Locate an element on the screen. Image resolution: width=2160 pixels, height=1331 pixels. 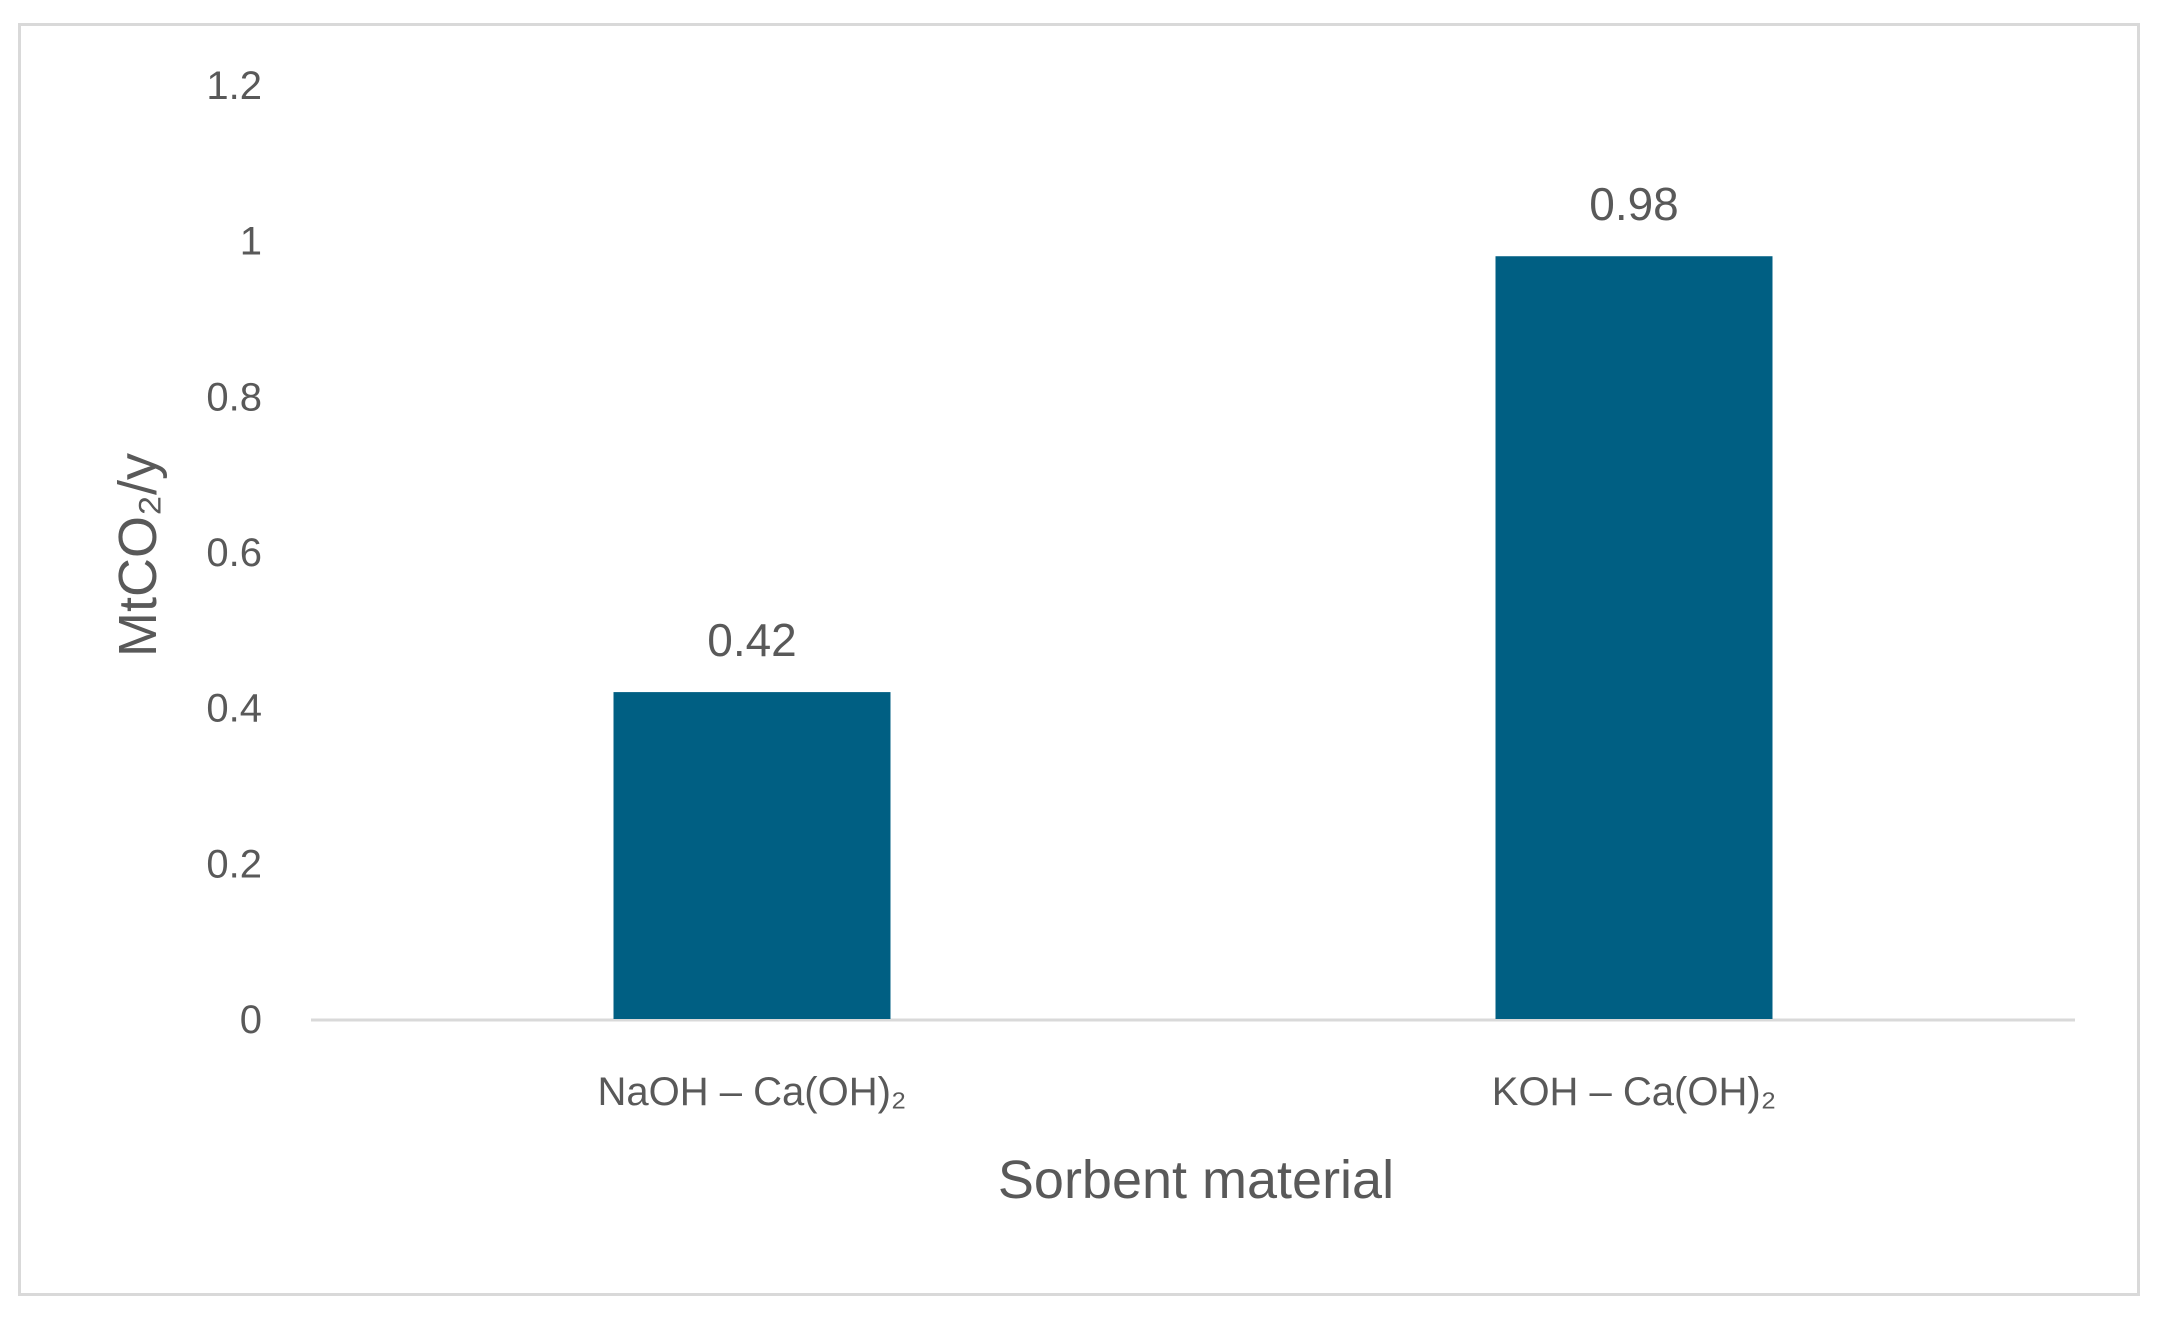
data-label: 0.98 is located at coordinates (1634, 204).